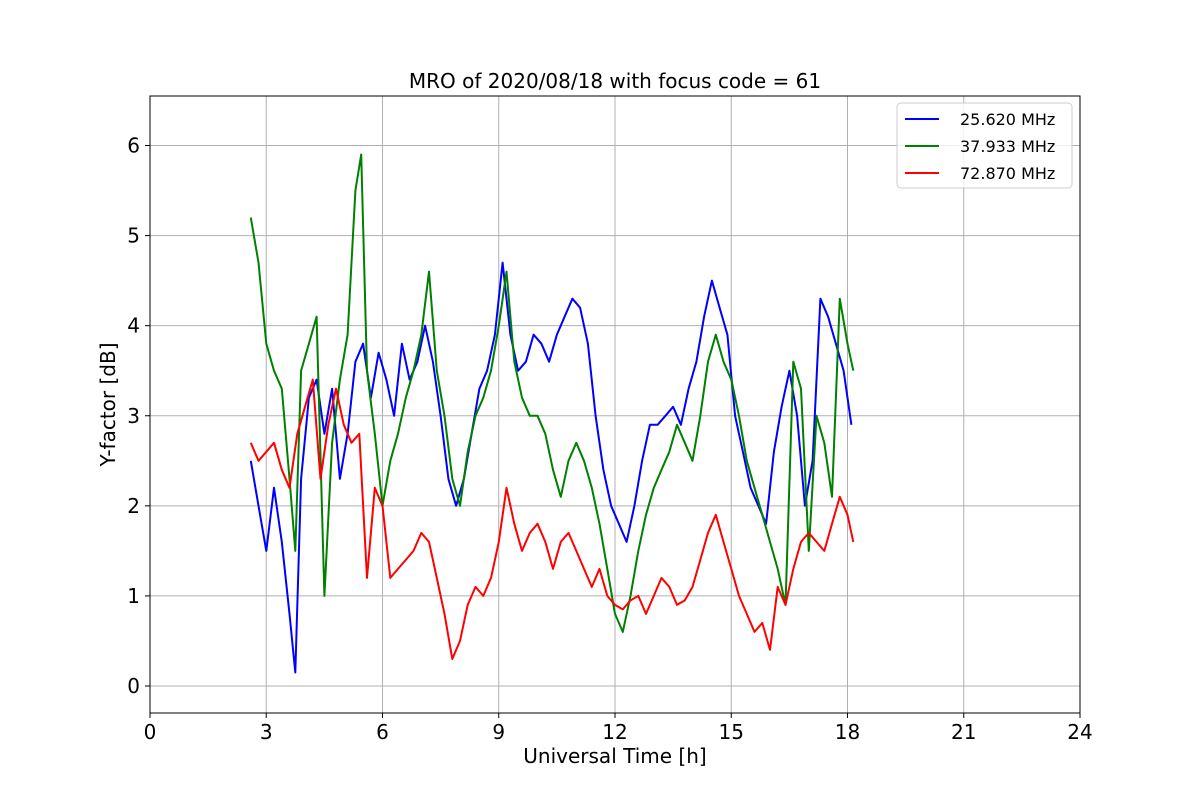 The height and width of the screenshot is (800, 1200). I want to click on chart-title: MRO of 2020/08/18 with focus code = 61, so click(615, 81).